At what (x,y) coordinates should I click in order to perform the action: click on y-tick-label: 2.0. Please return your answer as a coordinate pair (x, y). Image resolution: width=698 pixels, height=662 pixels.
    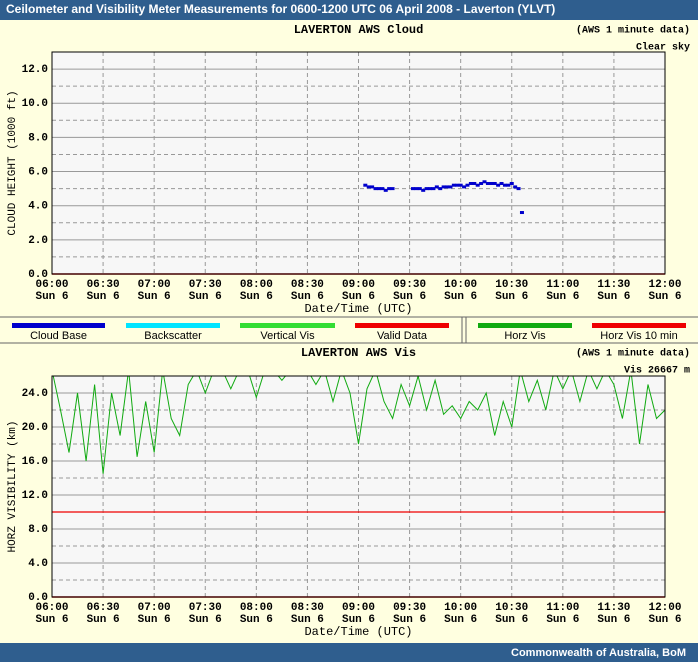
    Looking at the image, I should click on (38, 241).